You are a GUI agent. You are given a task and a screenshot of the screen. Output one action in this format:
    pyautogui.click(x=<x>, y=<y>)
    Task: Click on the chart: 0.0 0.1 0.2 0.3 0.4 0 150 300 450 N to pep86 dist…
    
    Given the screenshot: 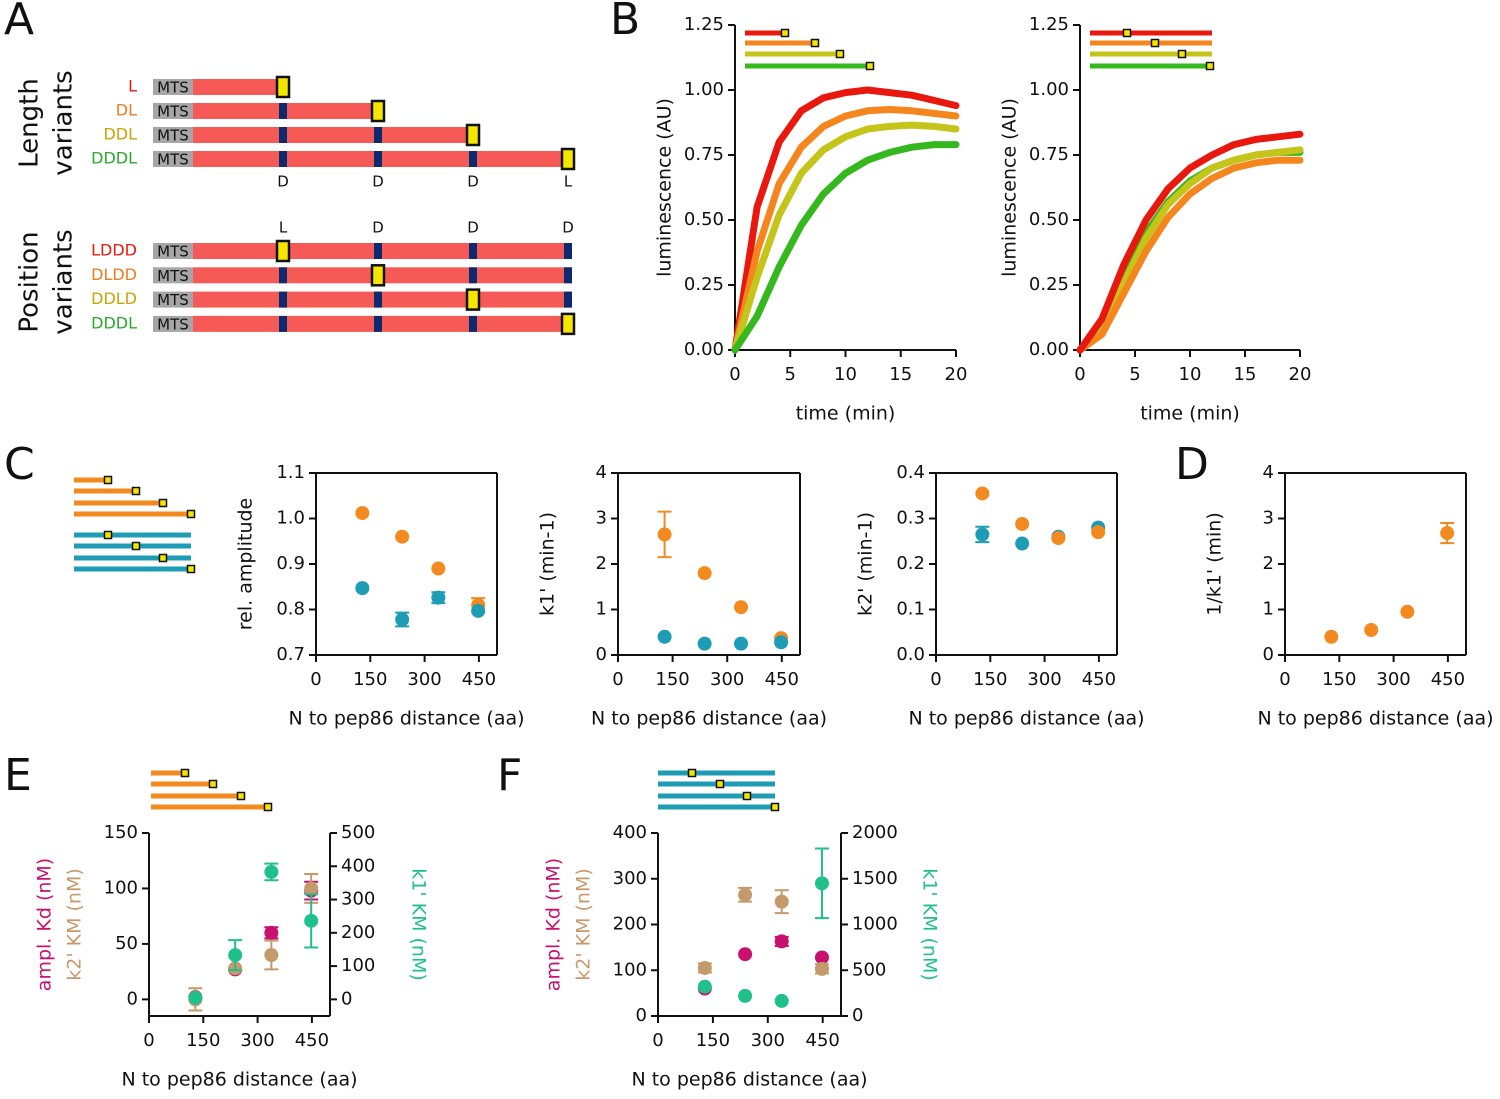 What is the action you would take?
    pyautogui.click(x=1000, y=596)
    